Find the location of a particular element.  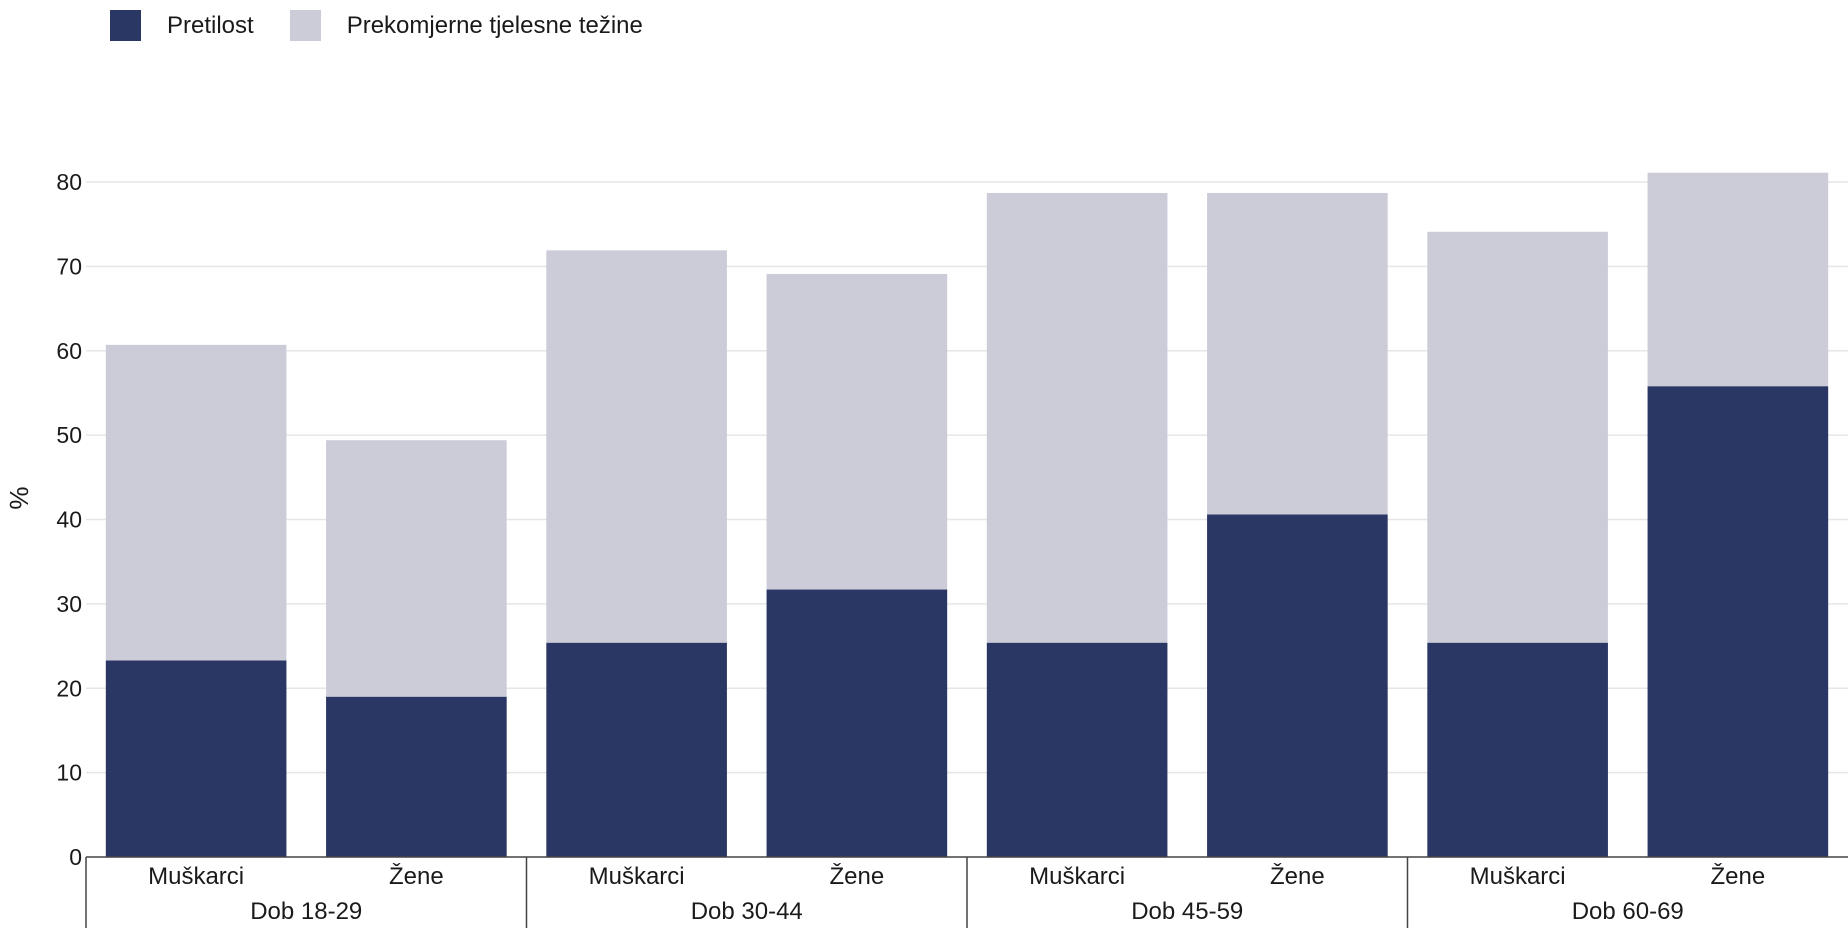

y-tick-label: 80 is located at coordinates (69, 182).